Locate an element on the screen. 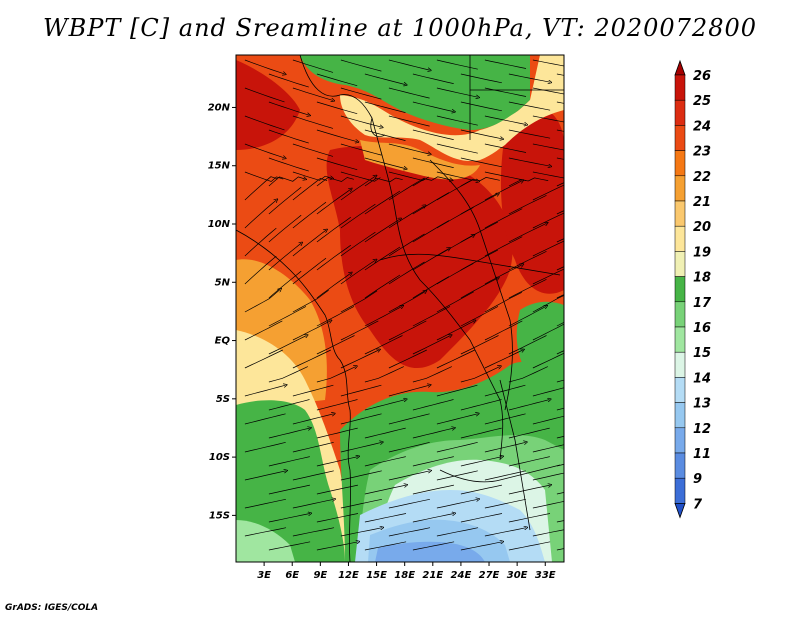  wbpt-field-warmest-north is located at coordinates (268, 105).